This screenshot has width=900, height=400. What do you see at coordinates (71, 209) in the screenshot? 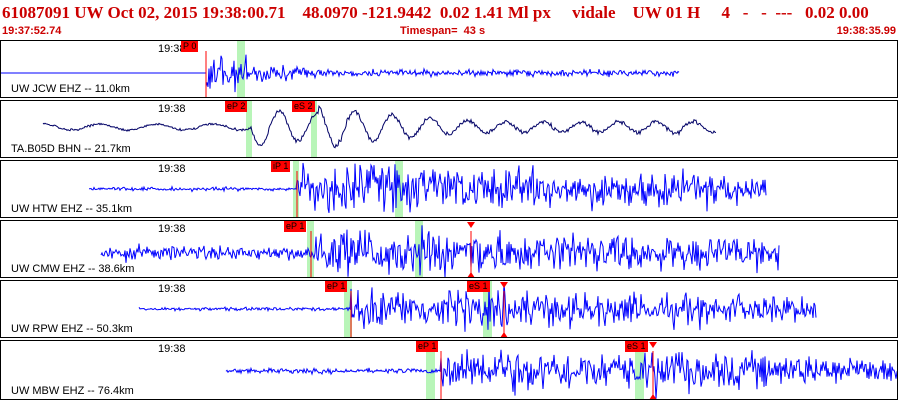
I see `station-label-htw: UW HTW EHZ -- 35.1km` at bounding box center [71, 209].